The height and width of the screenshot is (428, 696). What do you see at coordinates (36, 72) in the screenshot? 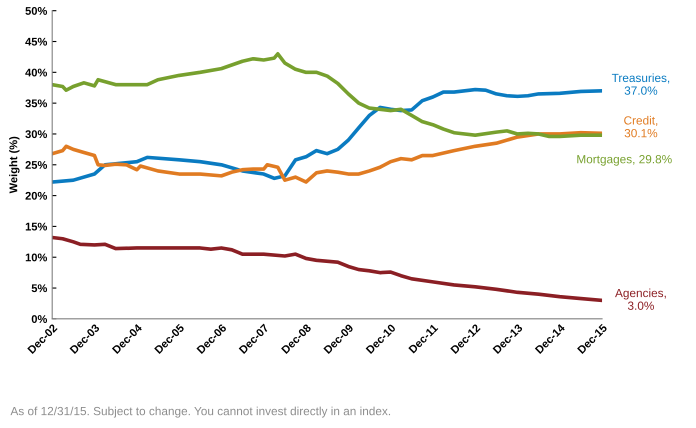
I see `y-tick-label: 40%` at bounding box center [36, 72].